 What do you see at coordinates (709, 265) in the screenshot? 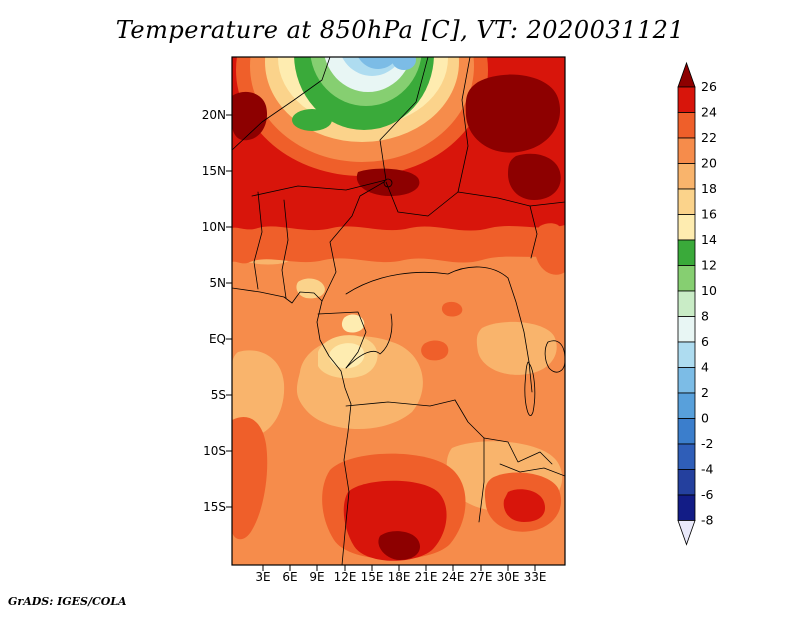
I see `colorbar-label: 12` at bounding box center [709, 265].